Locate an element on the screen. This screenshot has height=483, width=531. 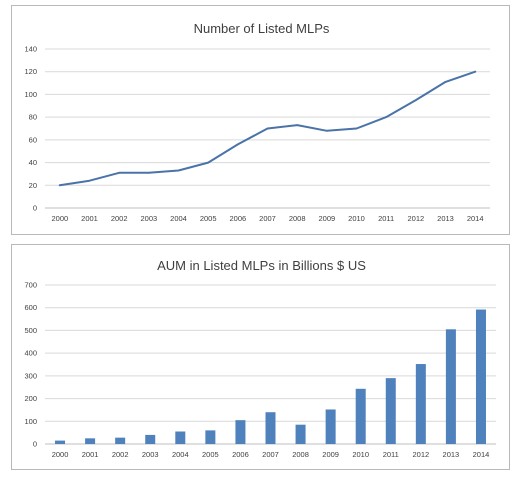
bar-chart-y-tick-label: 400 is located at coordinates (30, 353).